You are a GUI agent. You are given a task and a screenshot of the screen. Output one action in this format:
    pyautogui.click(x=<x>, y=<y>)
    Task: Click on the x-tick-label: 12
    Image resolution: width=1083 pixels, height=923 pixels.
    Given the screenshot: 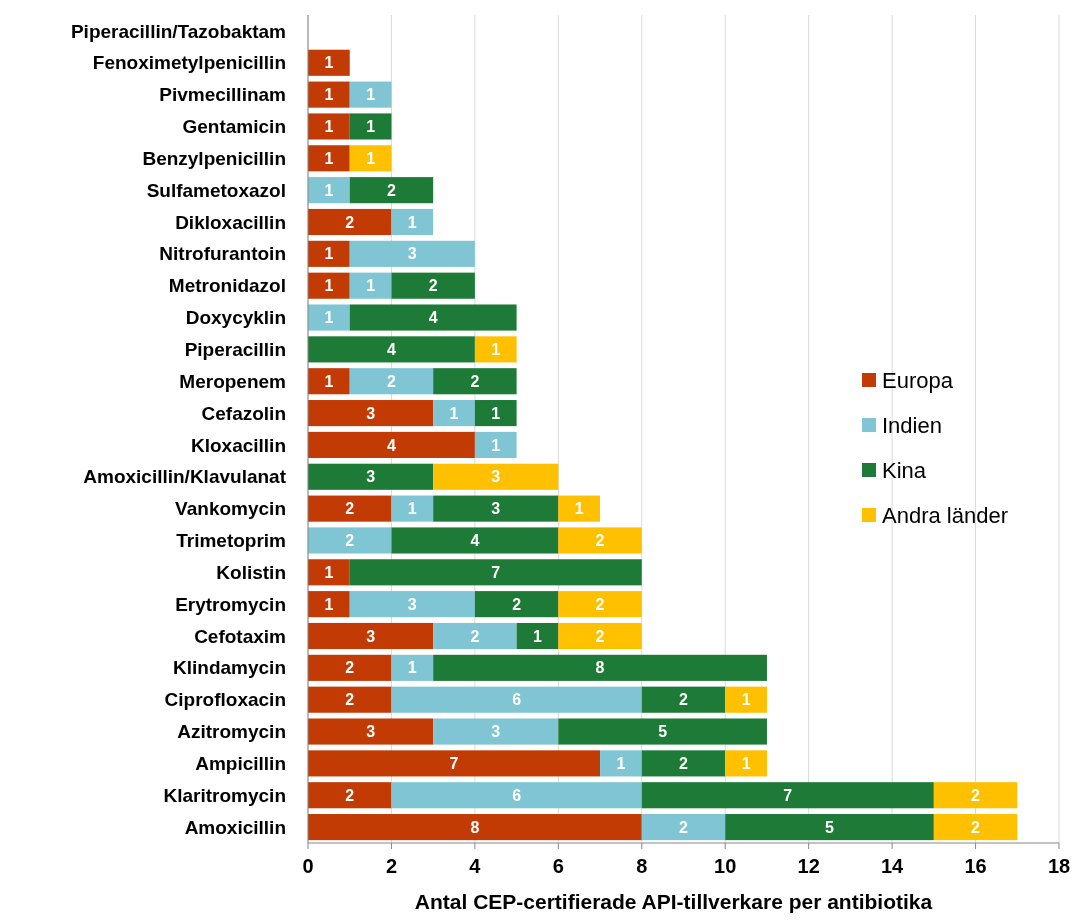 What is the action you would take?
    pyautogui.click(x=808, y=866)
    